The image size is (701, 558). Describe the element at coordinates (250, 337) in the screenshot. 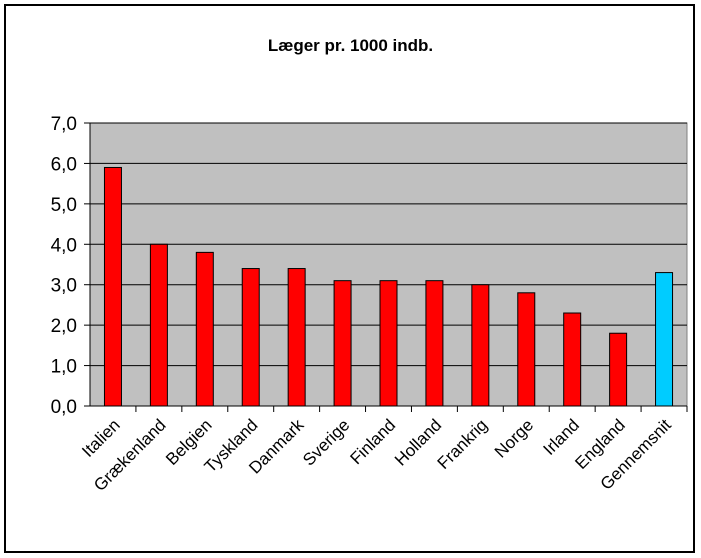

I see `bar-tyskland` at that location.